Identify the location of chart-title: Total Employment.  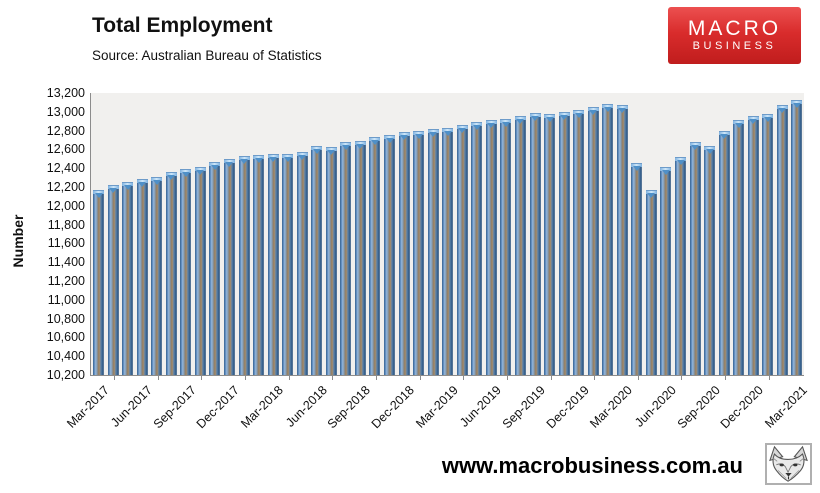
(182, 25).